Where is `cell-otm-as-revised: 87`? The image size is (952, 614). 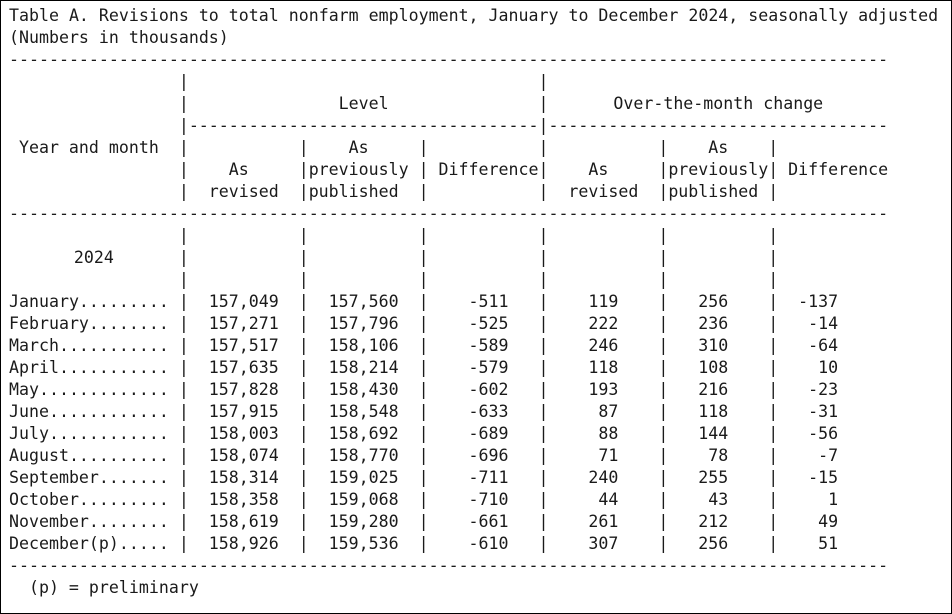 cell-otm-as-revised: 87 is located at coordinates (608, 411).